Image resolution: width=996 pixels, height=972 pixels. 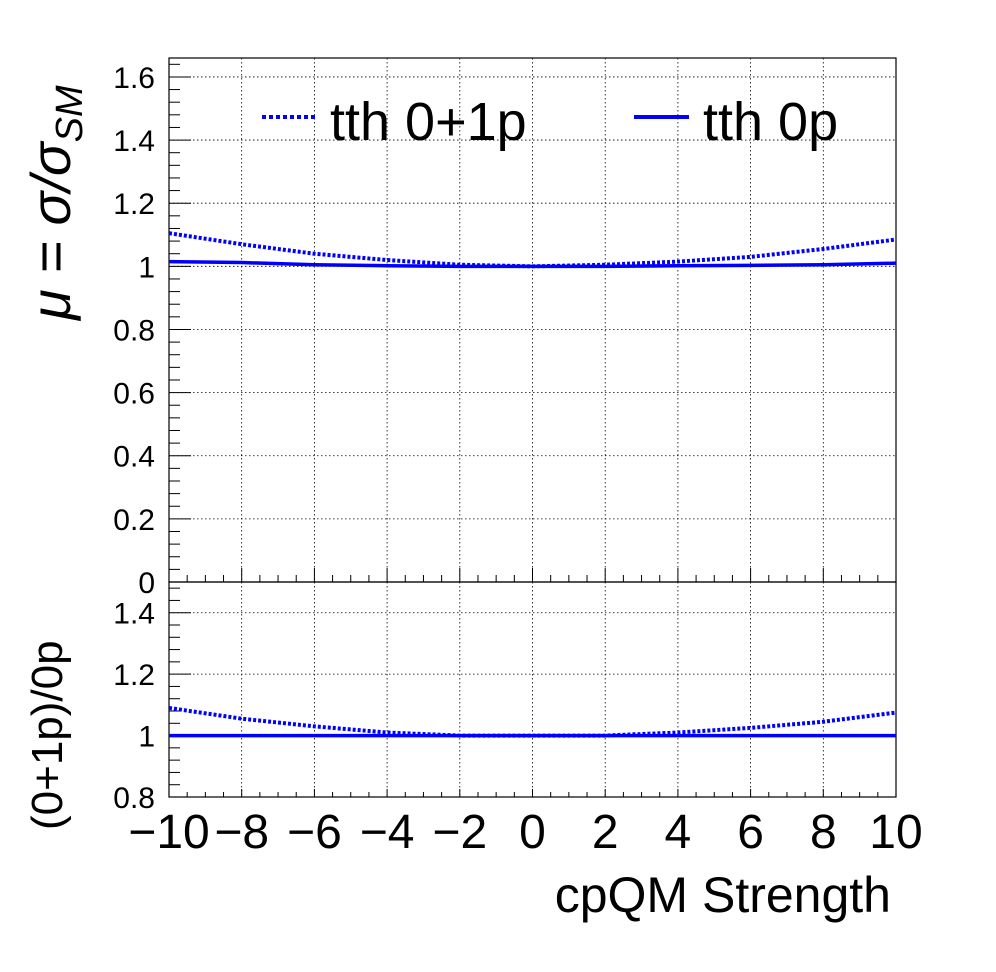 What do you see at coordinates (50, 231) in the screenshot?
I see `main-y-axis-title-text: μ = σ/σ` at bounding box center [50, 231].